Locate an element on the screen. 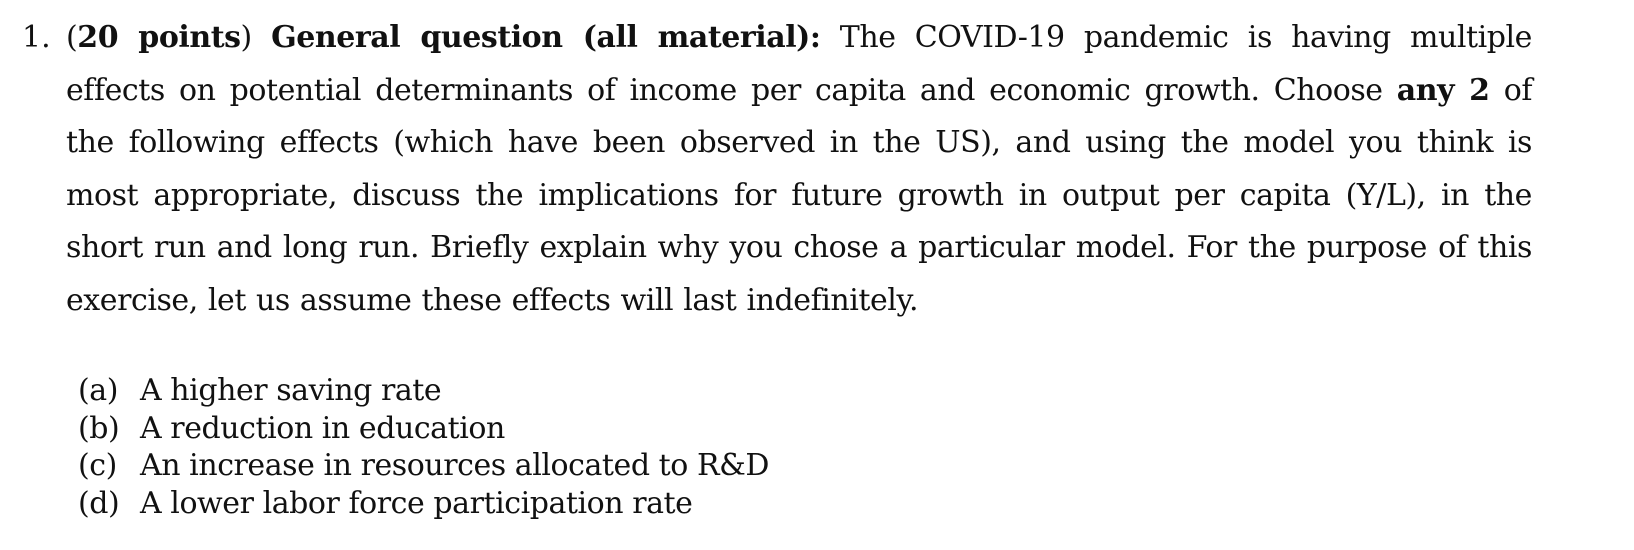 This screenshot has height=550, width=1634. emphasis-any-2: any 2 is located at coordinates (1443, 90).